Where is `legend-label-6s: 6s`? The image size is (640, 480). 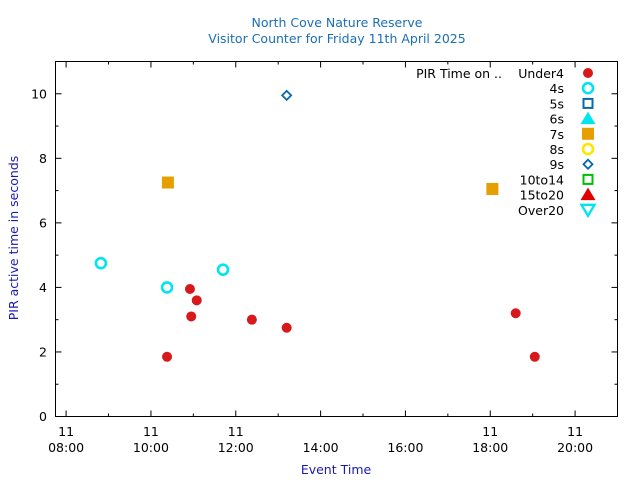 legend-label-6s: 6s is located at coordinates (557, 119).